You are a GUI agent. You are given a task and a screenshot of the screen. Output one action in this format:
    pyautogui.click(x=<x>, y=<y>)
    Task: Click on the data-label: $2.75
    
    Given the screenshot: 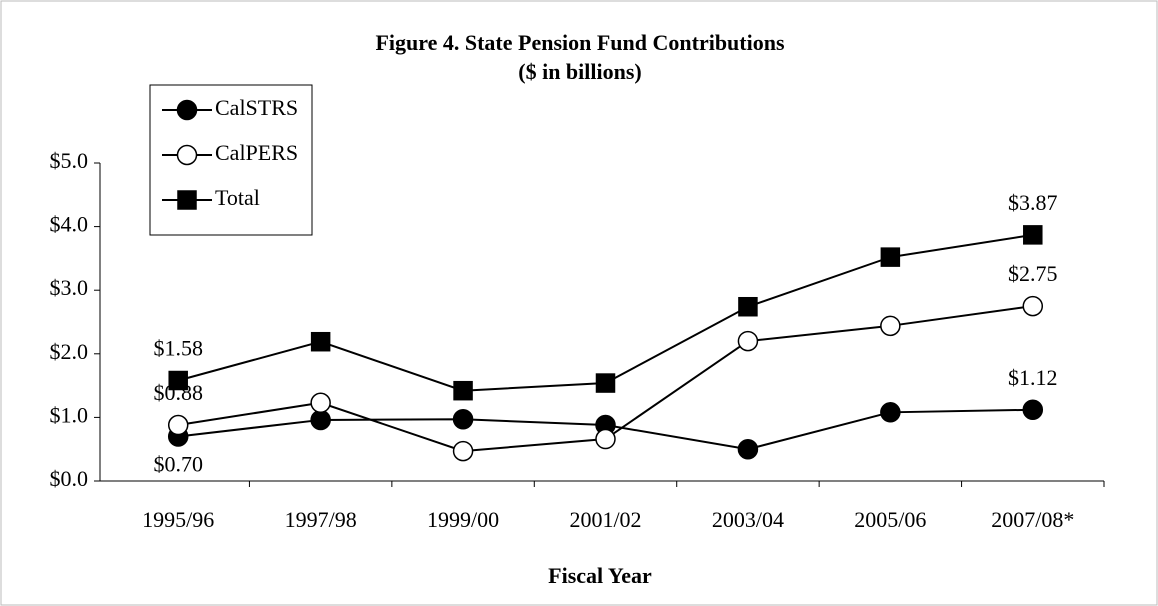 What is the action you would take?
    pyautogui.click(x=1033, y=273)
    